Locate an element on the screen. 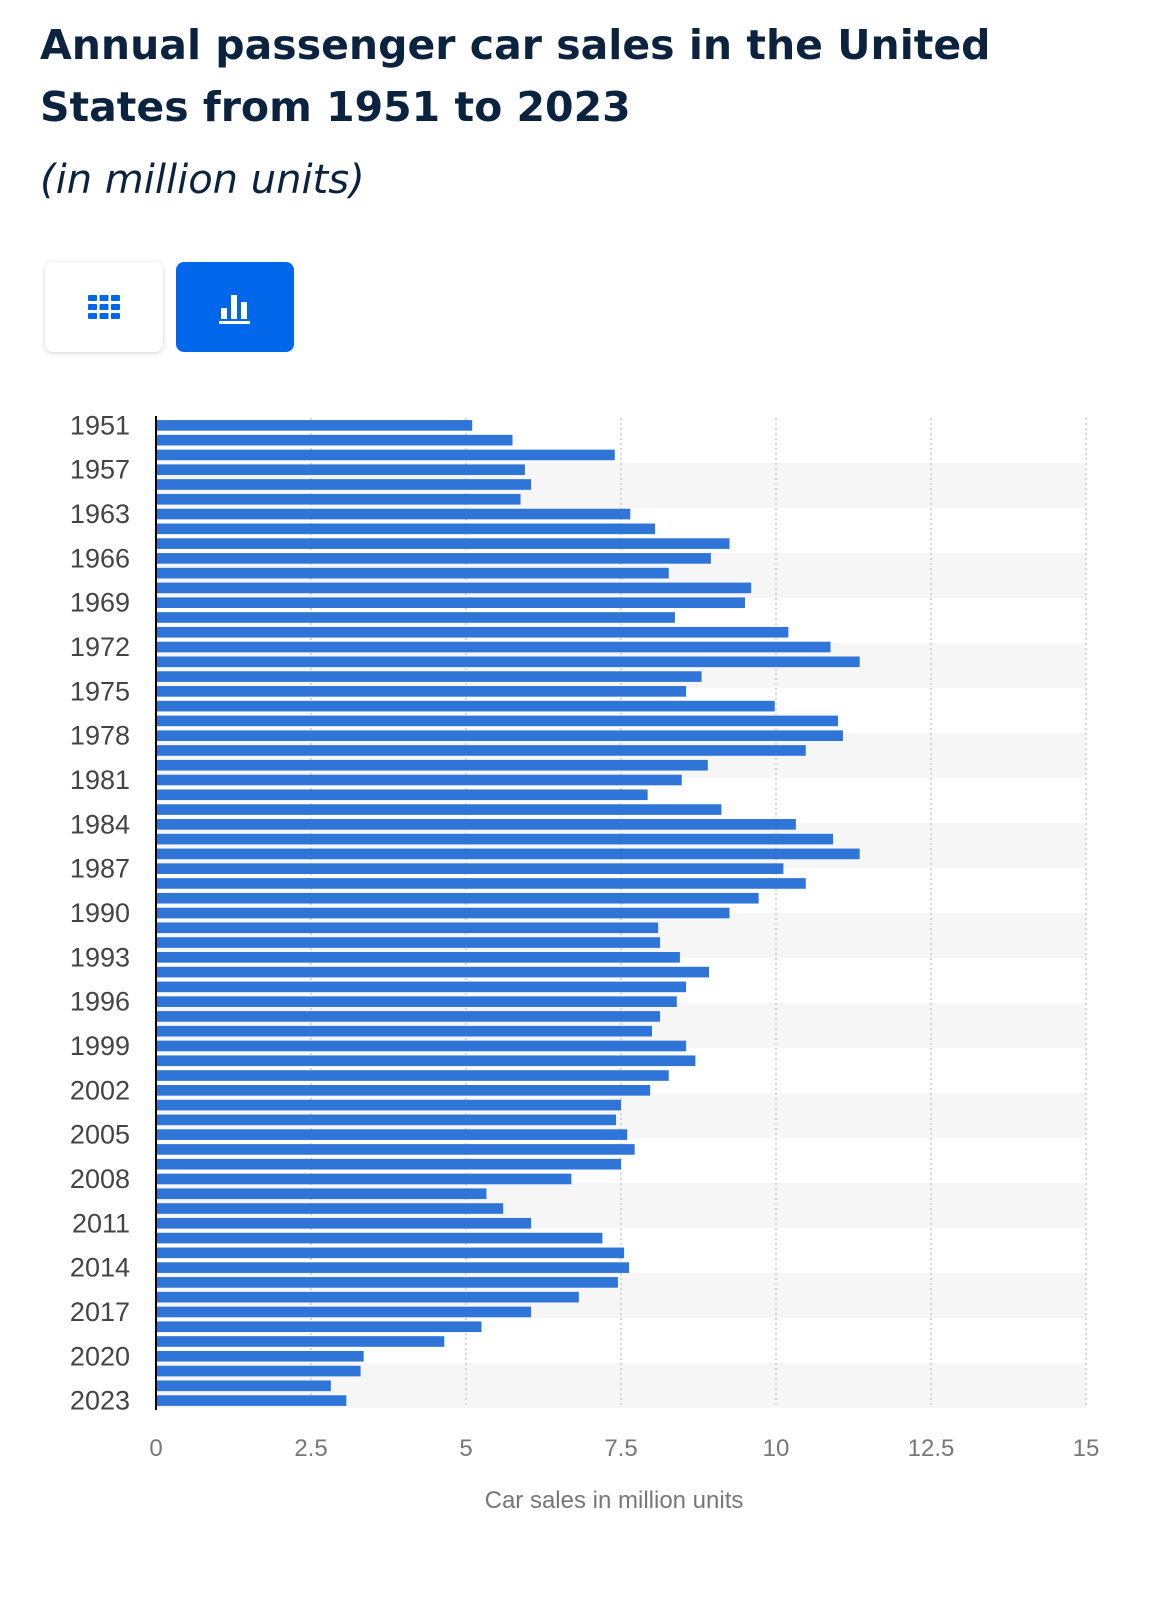 The width and height of the screenshot is (1160, 1600). bar-1972 is located at coordinates (493, 647).